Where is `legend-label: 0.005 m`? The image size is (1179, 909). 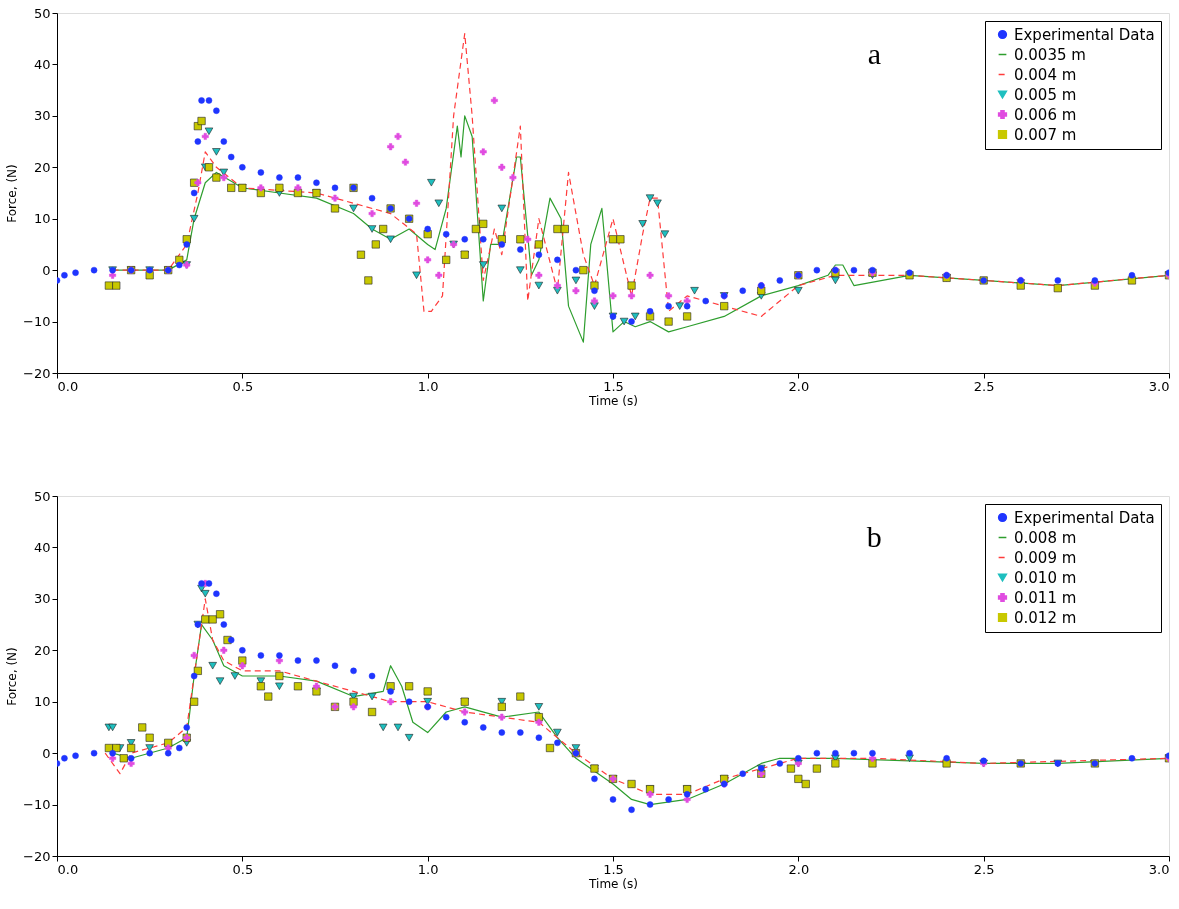 legend-label: 0.005 m is located at coordinates (1045, 94).